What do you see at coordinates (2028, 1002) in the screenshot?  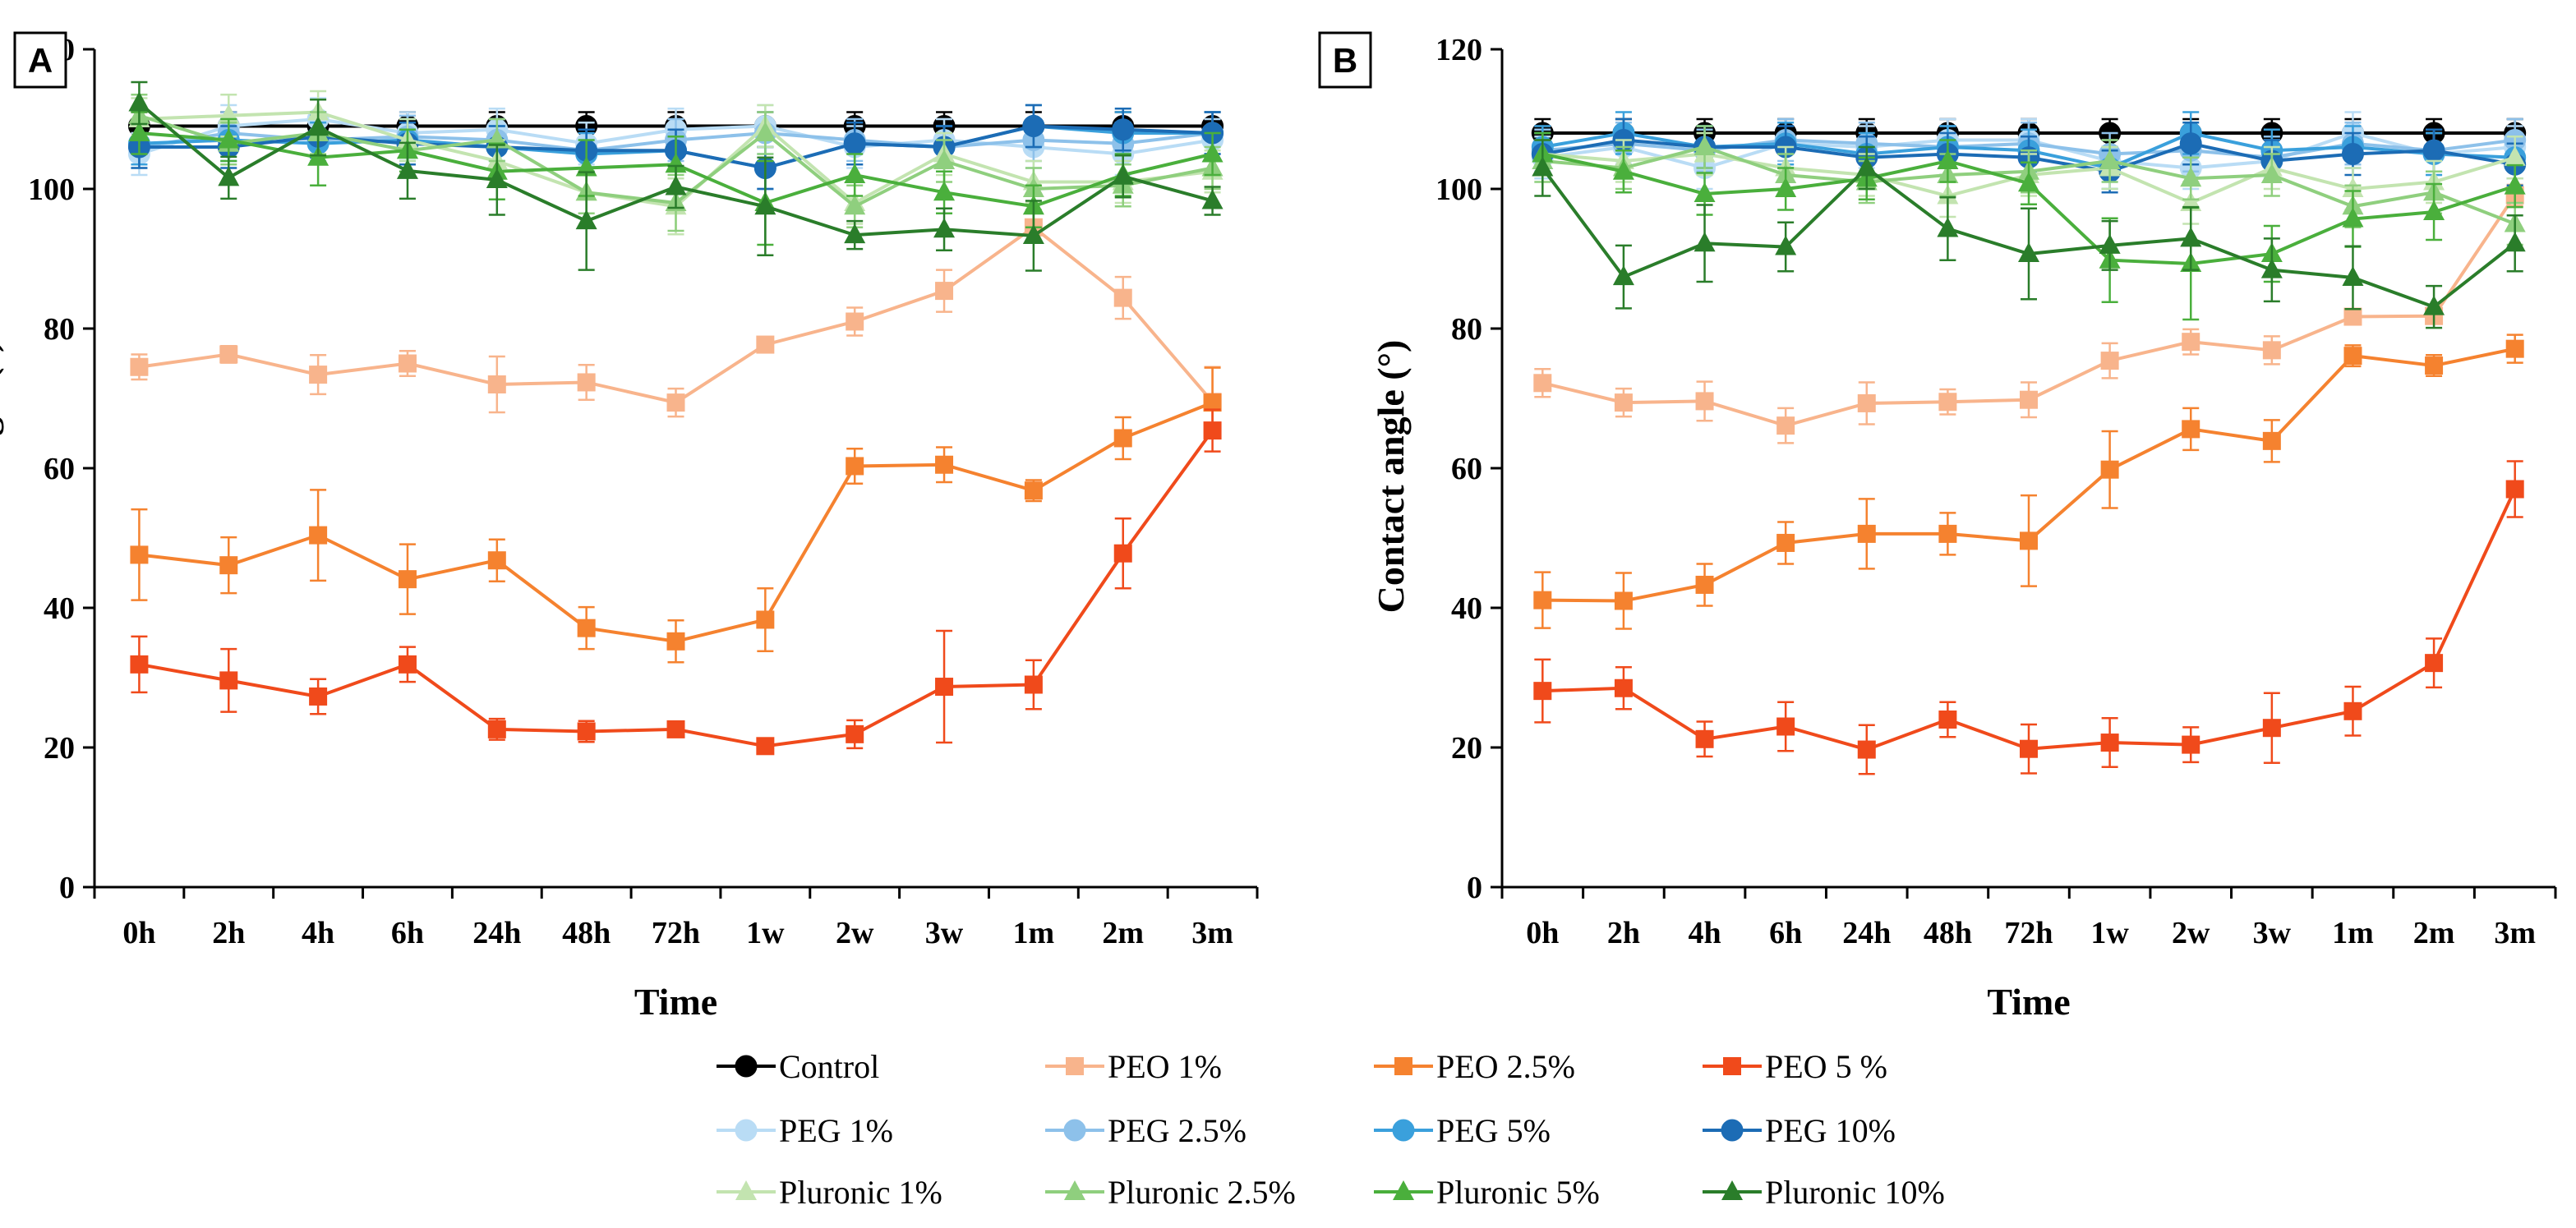 I see `x-axis-title: Time` at bounding box center [2028, 1002].